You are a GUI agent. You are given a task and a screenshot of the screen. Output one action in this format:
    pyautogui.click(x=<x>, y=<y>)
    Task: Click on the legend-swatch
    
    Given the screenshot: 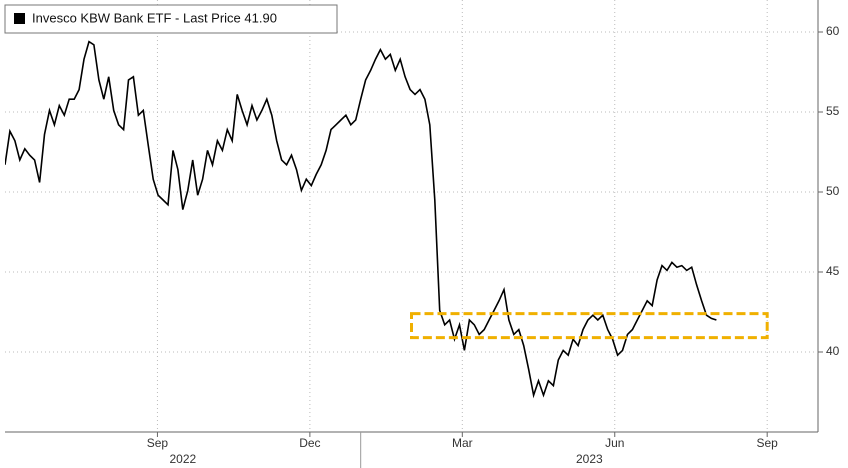 What is the action you would take?
    pyautogui.click(x=19, y=18)
    